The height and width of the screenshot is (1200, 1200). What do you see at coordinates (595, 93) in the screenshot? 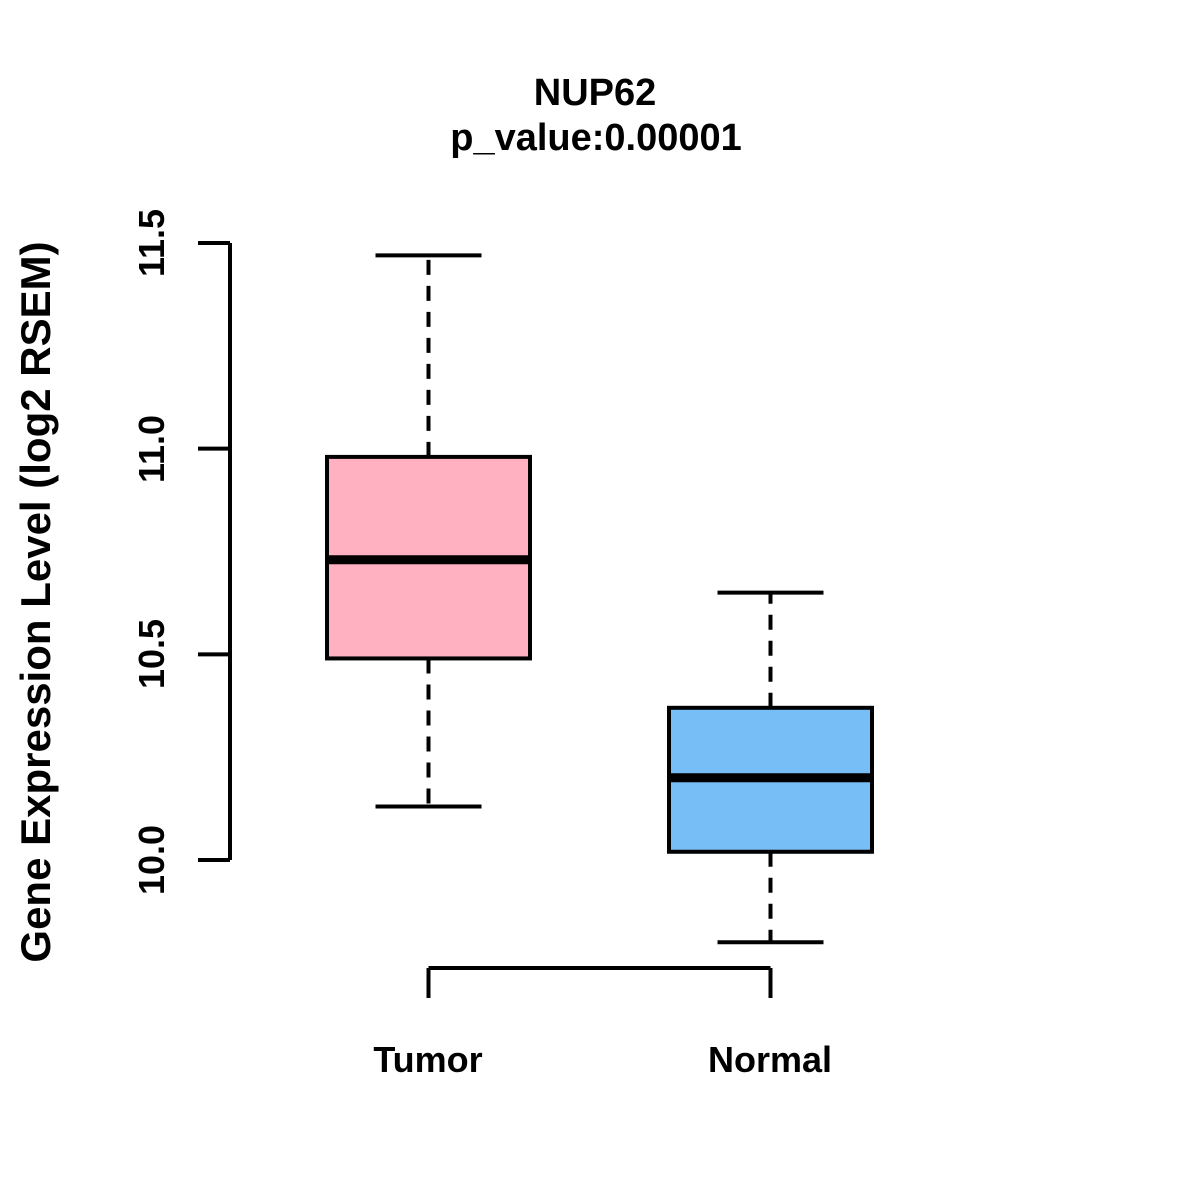
I see `chart-title: NUP62` at bounding box center [595, 93].